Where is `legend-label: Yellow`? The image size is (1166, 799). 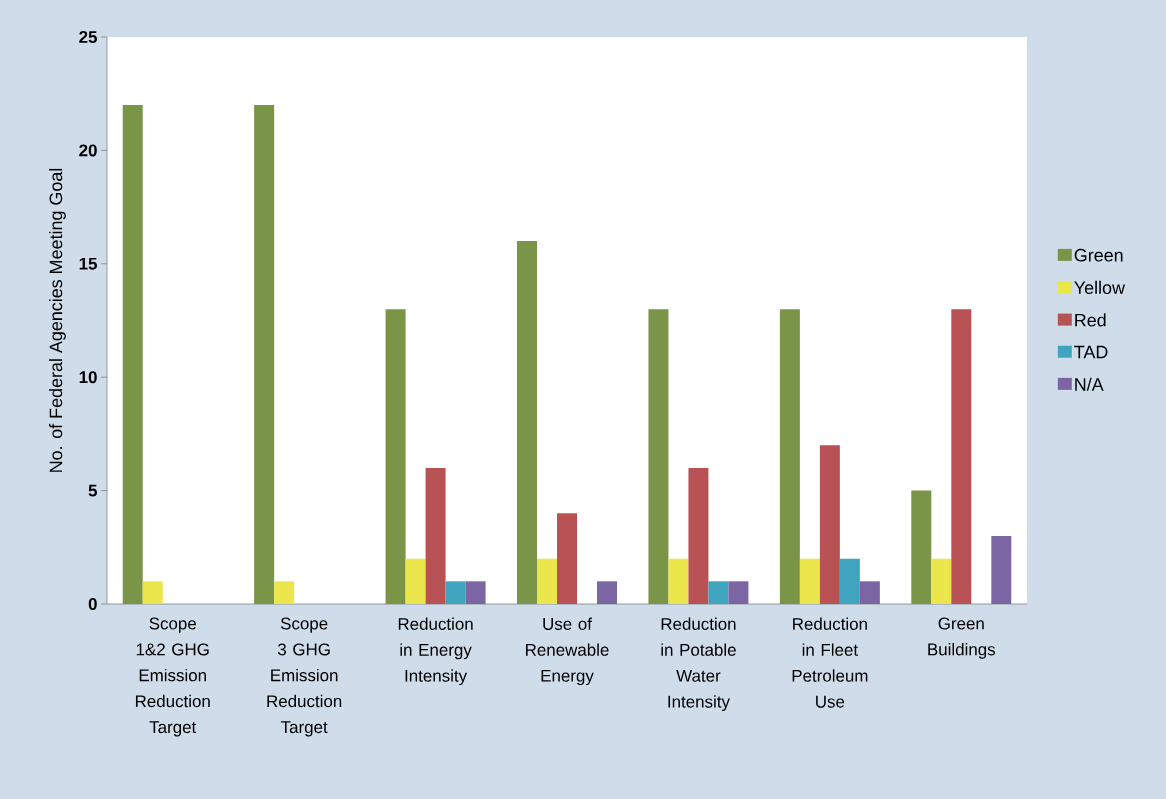 legend-label: Yellow is located at coordinates (1100, 287).